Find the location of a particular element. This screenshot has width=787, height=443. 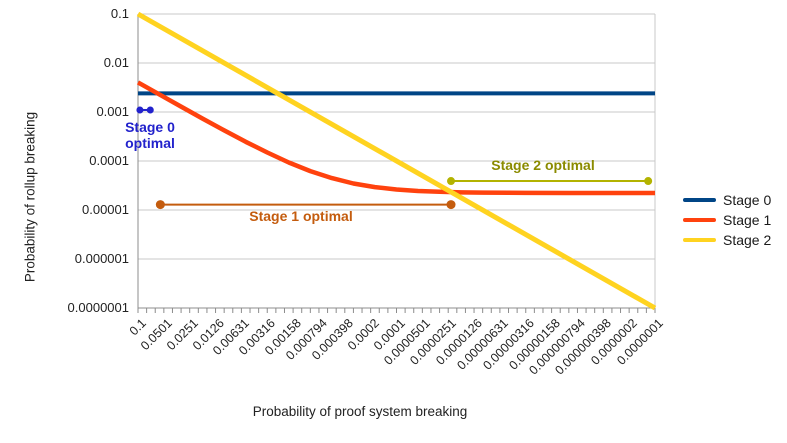

legend-item: Stage 1 is located at coordinates (727, 220).